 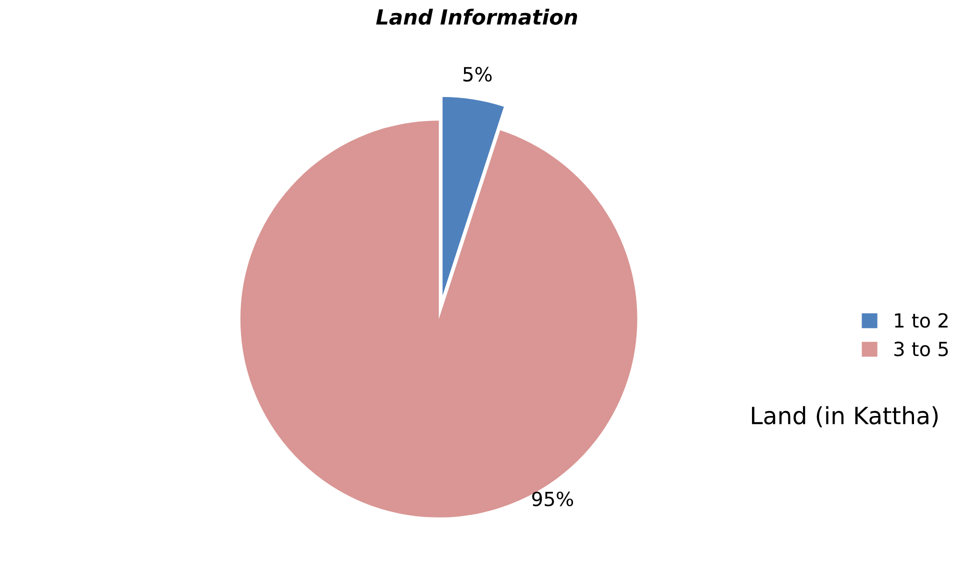 I want to click on legend-label: 3 to 5, so click(x=921, y=349).